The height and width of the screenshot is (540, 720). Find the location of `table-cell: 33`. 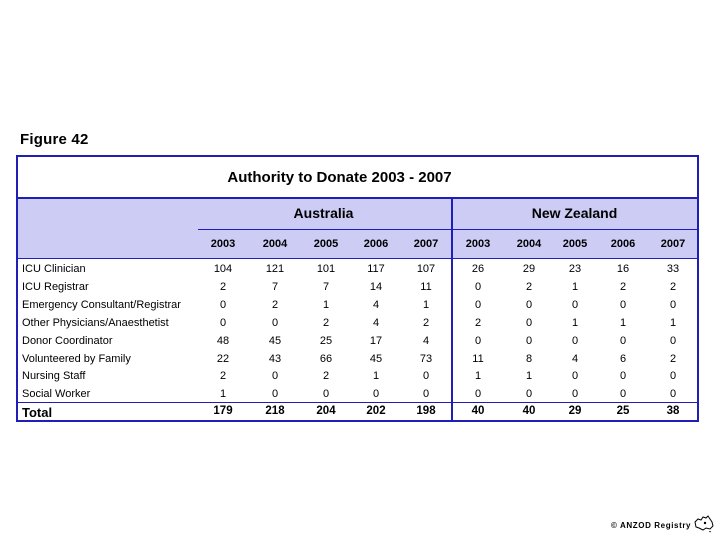

table-cell: 33 is located at coordinates (673, 269).